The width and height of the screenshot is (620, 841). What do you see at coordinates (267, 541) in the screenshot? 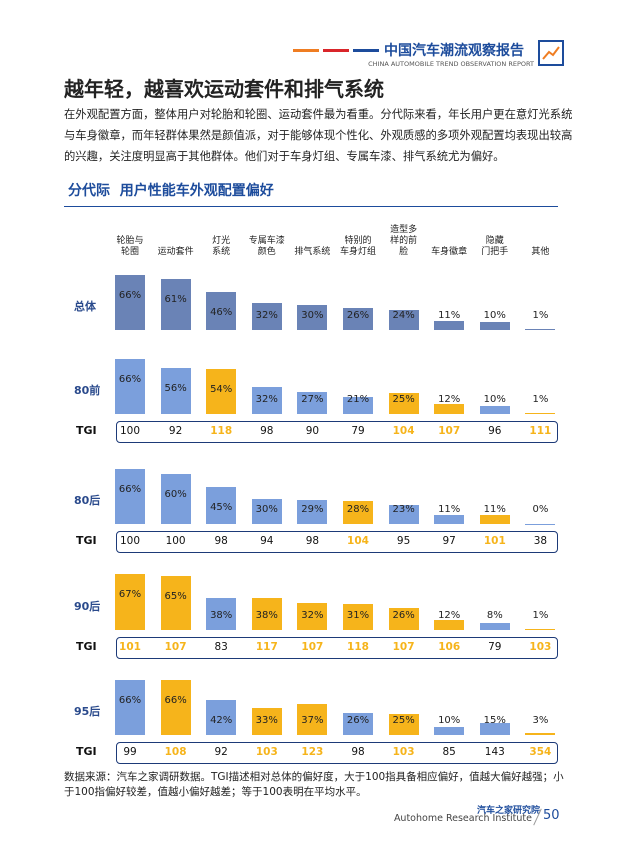
I see `tgi-value: 94` at bounding box center [267, 541].